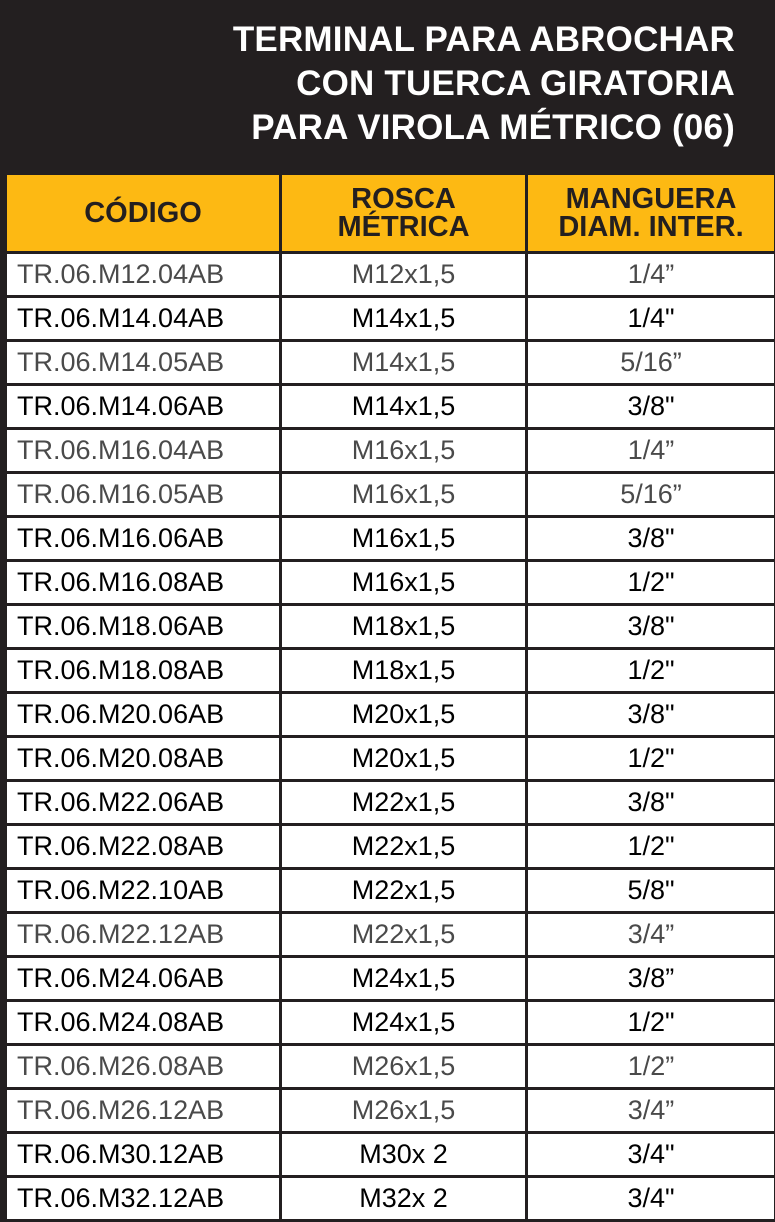 Image resolution: width=775 pixels, height=1222 pixels. I want to click on table-row: TR.06.M14.05AB M14x1,5 5/16”, so click(390, 364).